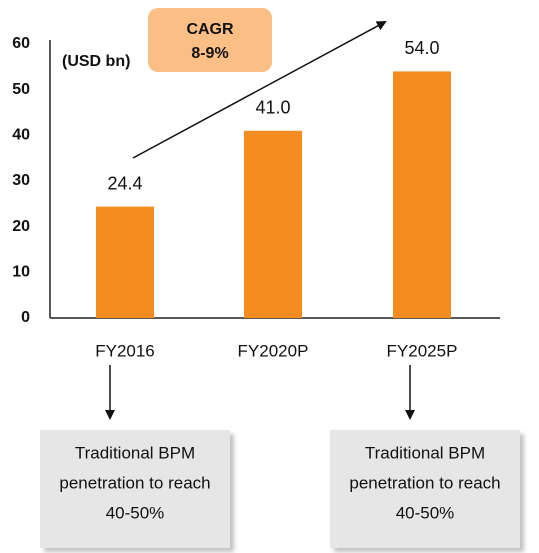  I want to click on y-tick-label: 10, so click(21, 272).